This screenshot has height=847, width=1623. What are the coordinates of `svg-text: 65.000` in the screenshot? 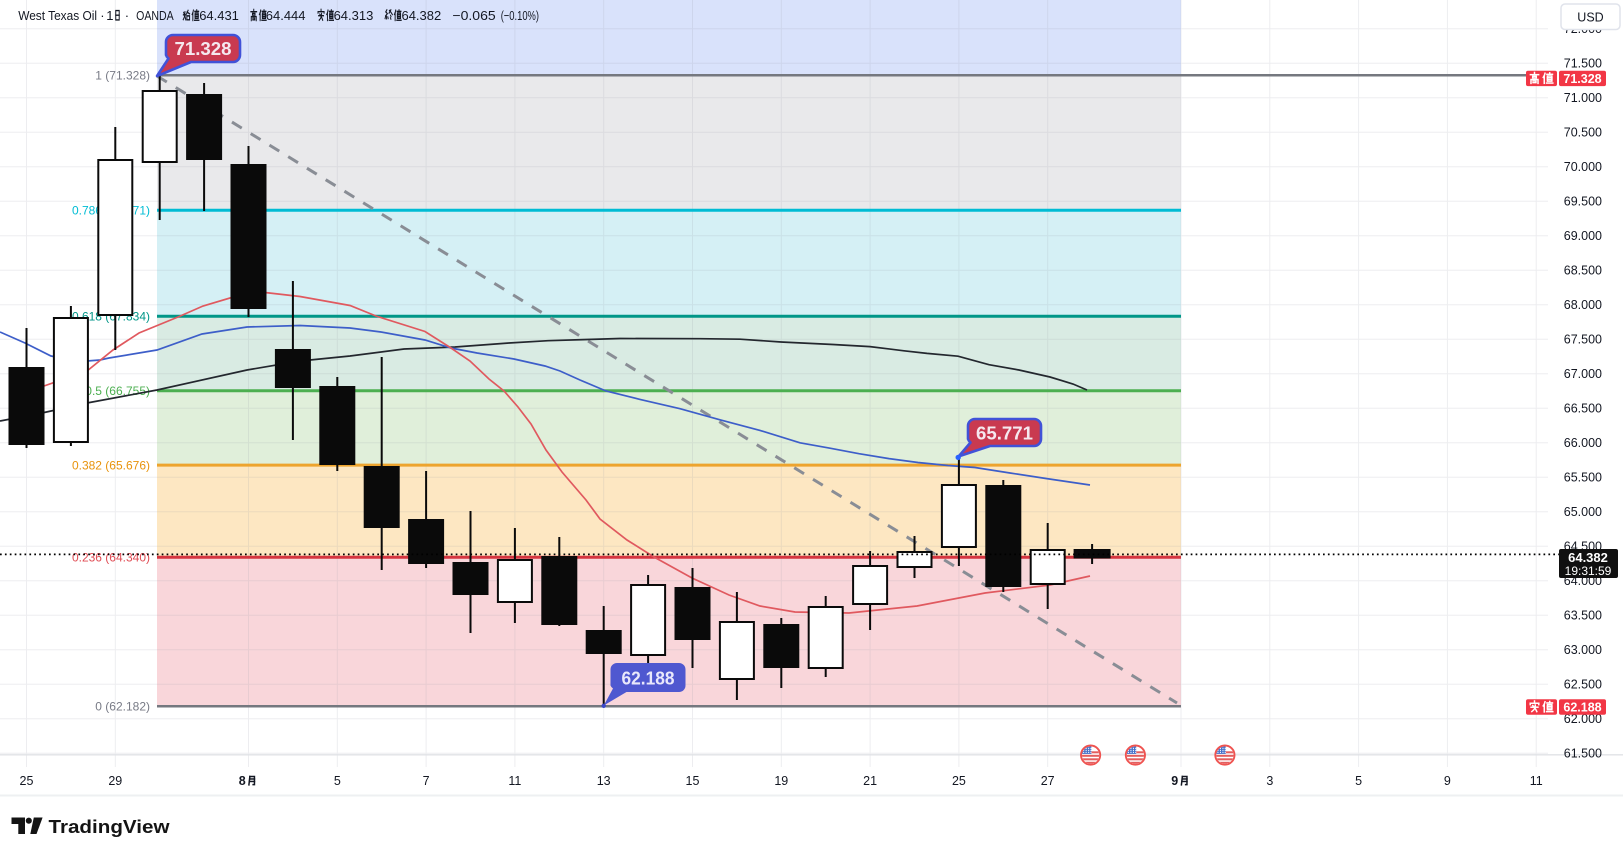 It's located at (1583, 512).